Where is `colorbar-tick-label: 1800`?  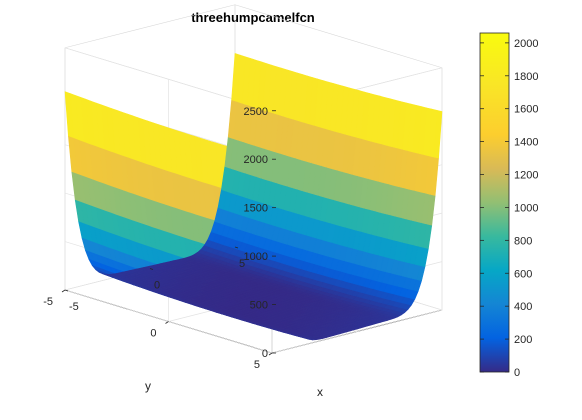
colorbar-tick-label: 1800 is located at coordinates (526, 77).